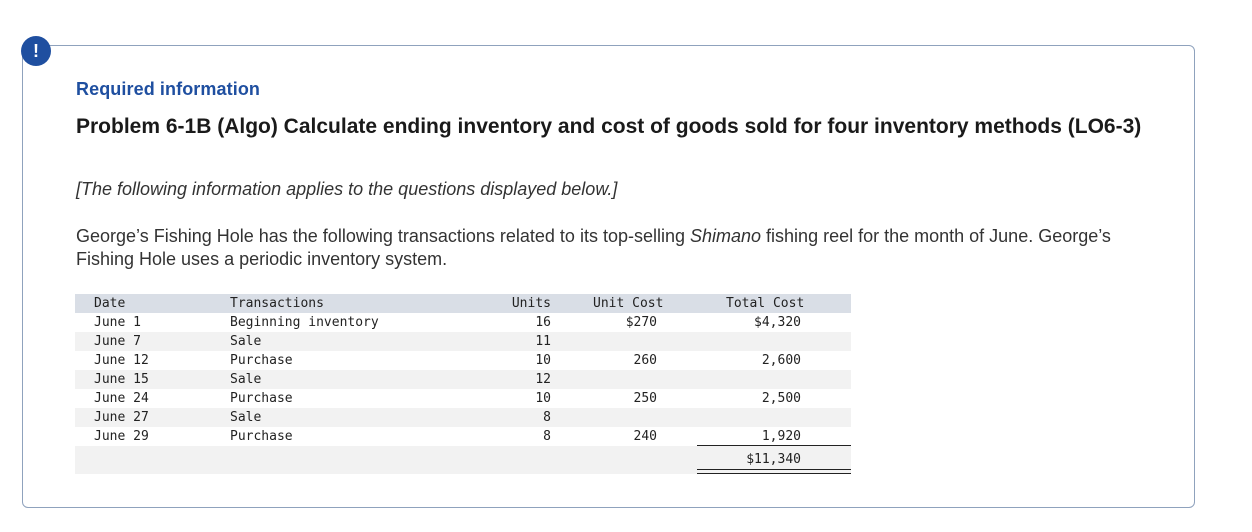 The image size is (1252, 532). Describe the element at coordinates (543, 379) in the screenshot. I see `row-units: 12` at that location.